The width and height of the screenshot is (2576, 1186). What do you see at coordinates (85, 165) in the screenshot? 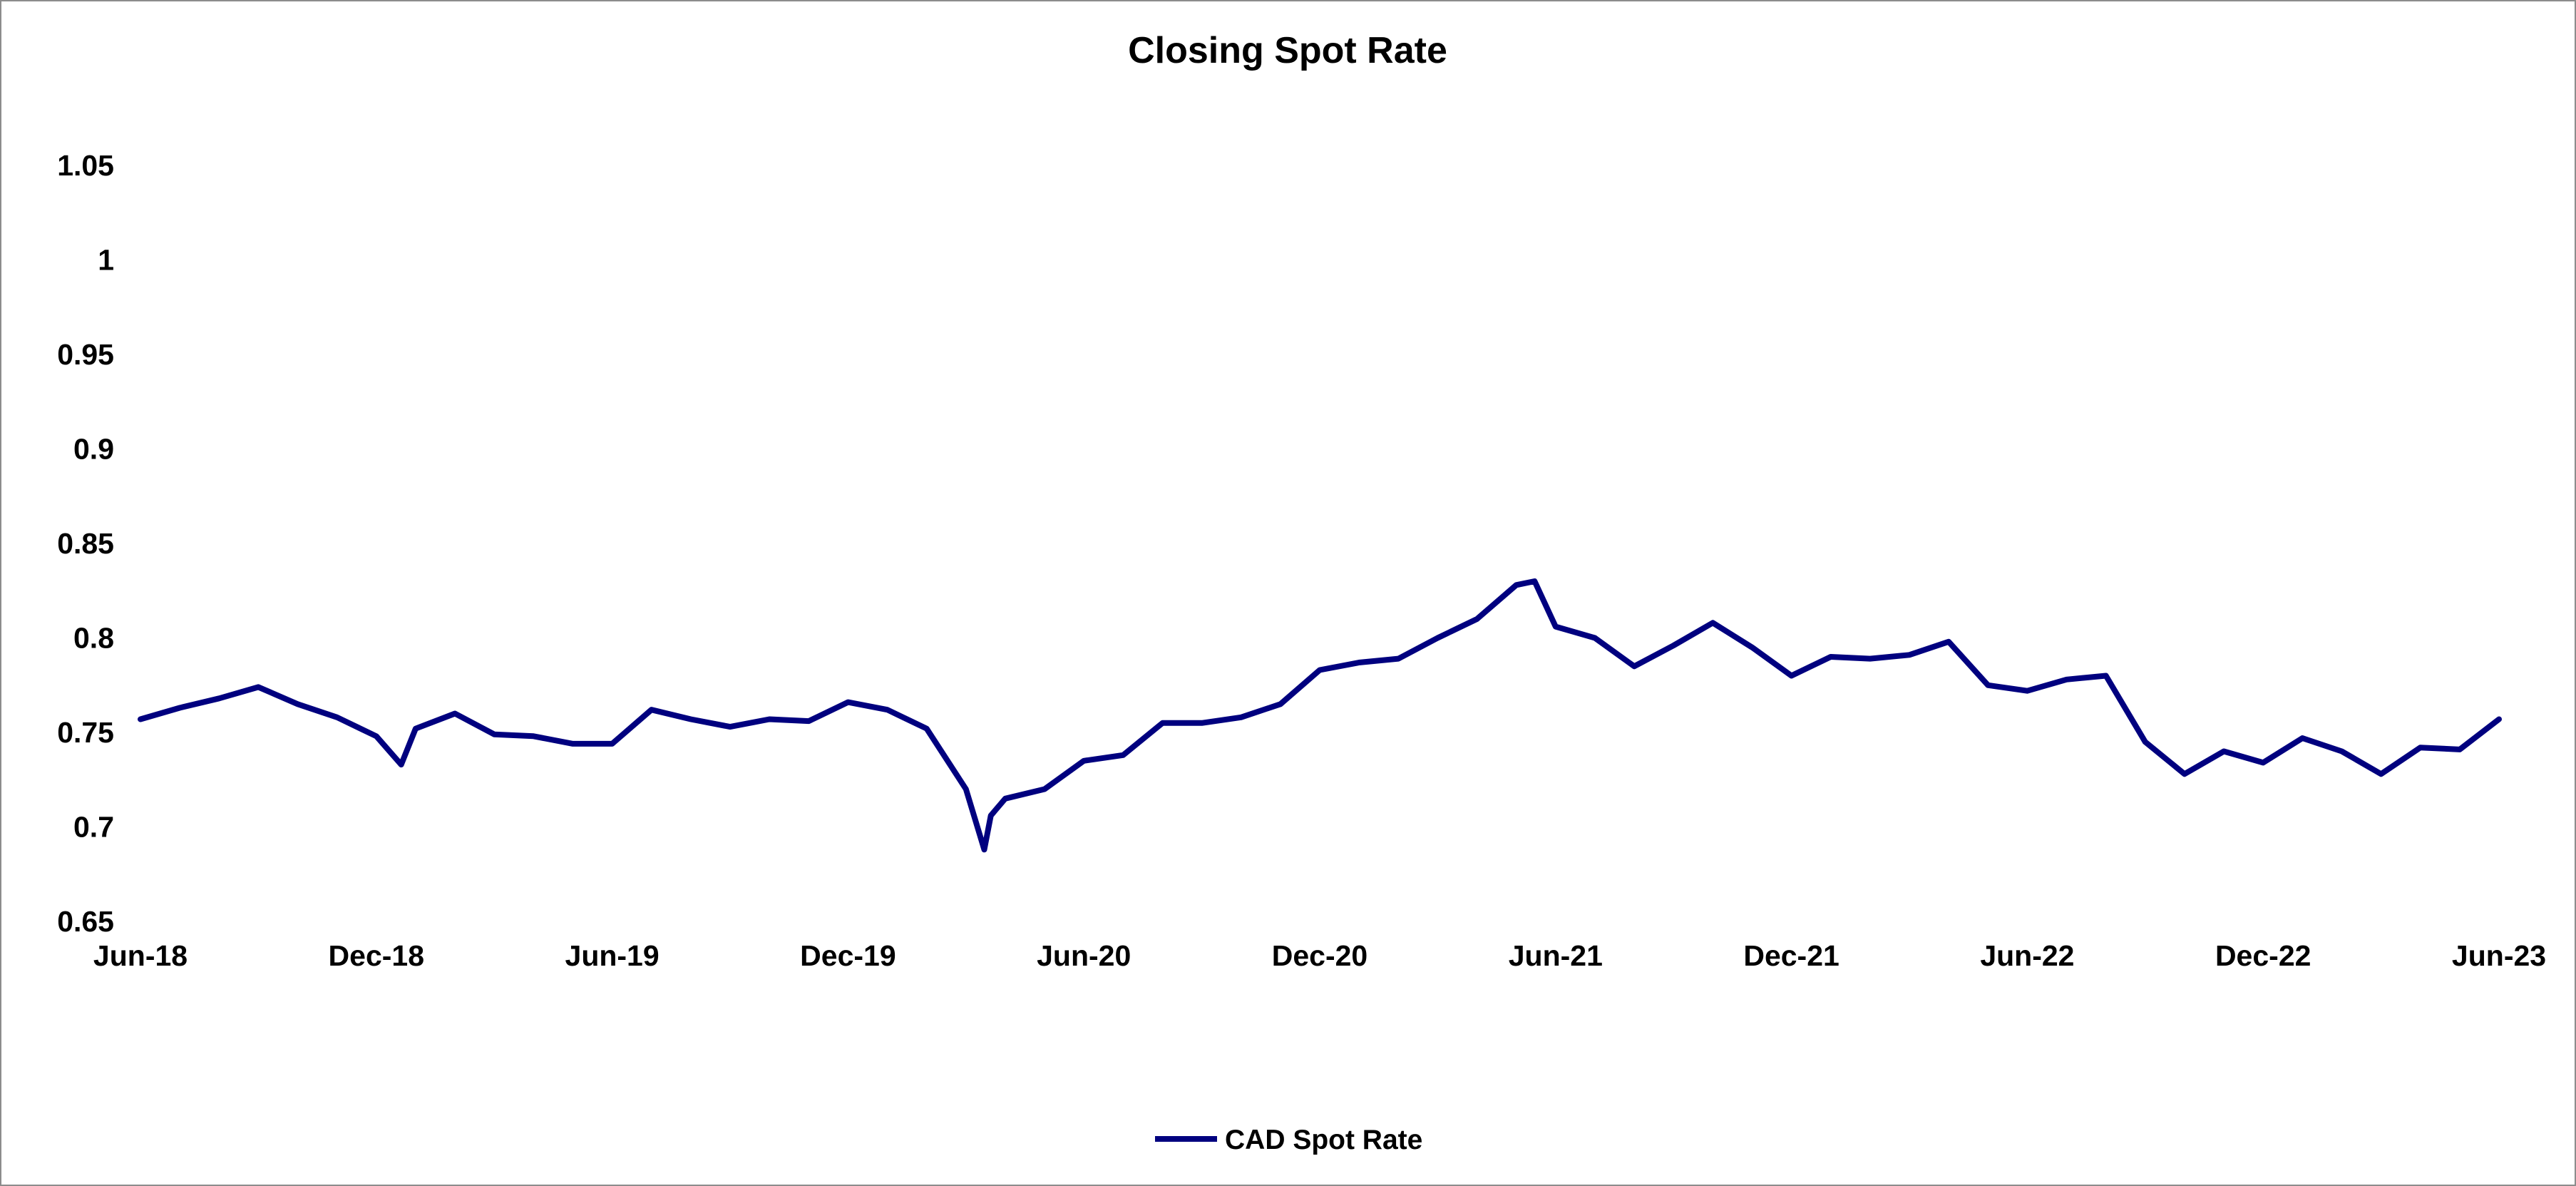
I see `y-tick-label: 1.05` at bounding box center [85, 165].